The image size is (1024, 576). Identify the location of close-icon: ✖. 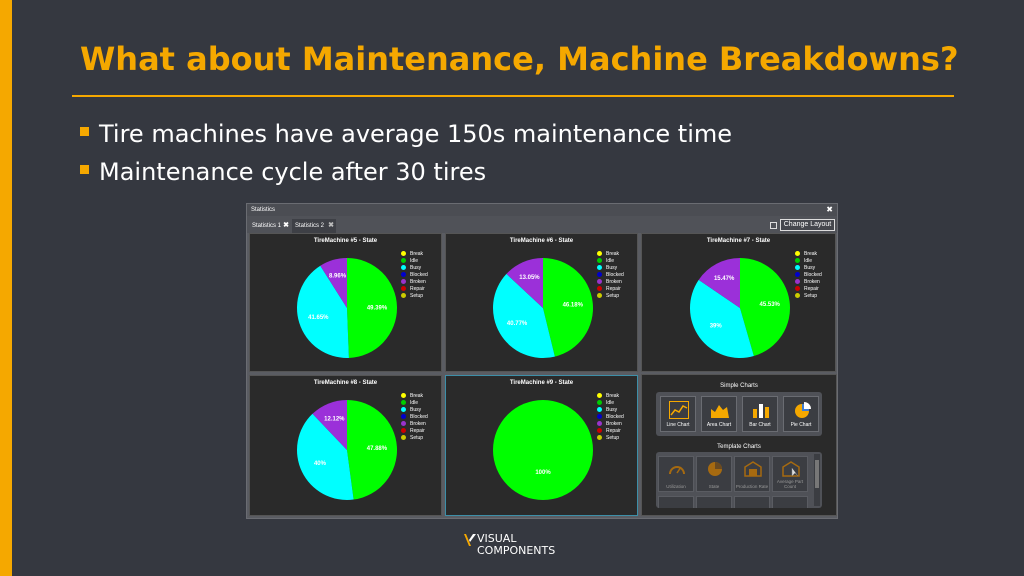
(829, 209).